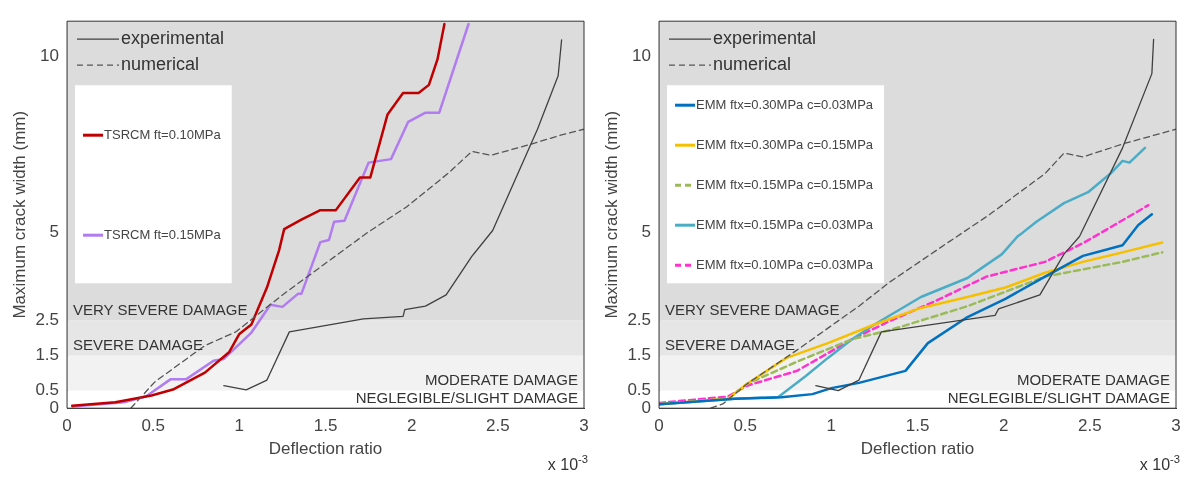 The image size is (1196, 481). Describe the element at coordinates (163, 134) in the screenshot. I see `legend-label: TSRCM ft=0.10MPa` at that location.